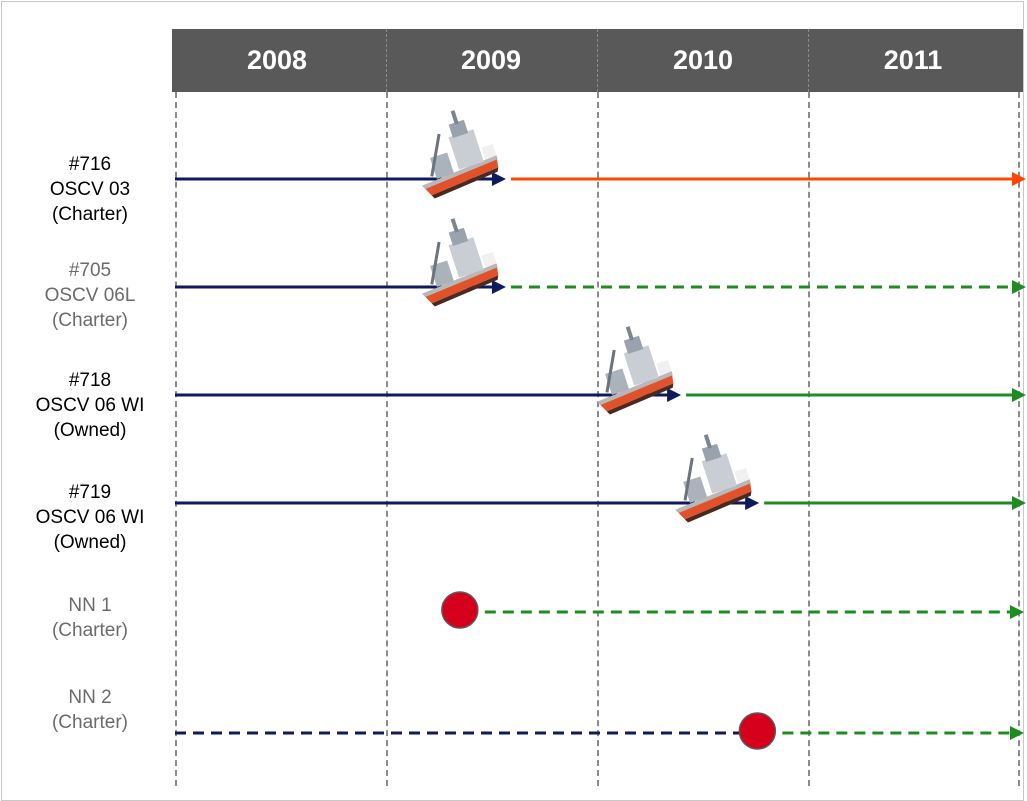 Image resolution: width=1027 pixels, height=801 pixels. I want to click on vessel-label-718: #718 OSCV 06 WI (Owned), so click(90, 405).